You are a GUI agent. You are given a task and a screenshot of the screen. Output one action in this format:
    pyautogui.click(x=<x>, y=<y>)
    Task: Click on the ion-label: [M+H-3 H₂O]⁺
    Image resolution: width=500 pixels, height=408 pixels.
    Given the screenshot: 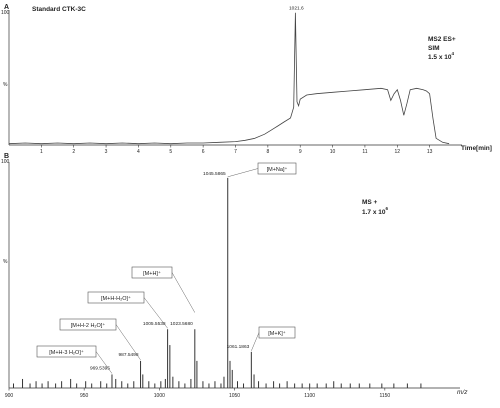 What is the action you would take?
    pyautogui.click(x=66, y=352)
    